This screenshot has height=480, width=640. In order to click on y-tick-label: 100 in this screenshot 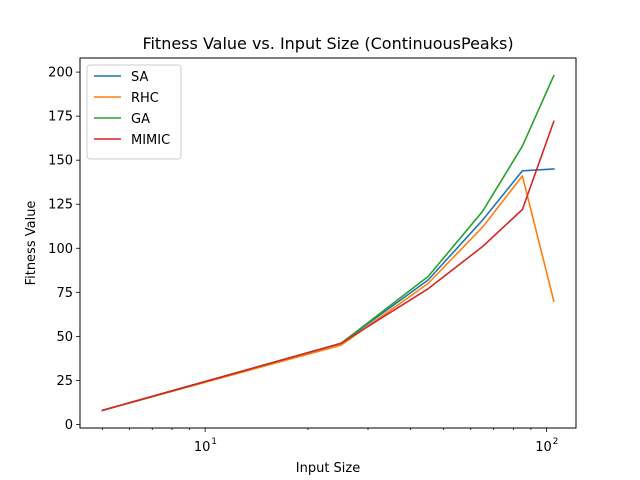, I will do `click(60, 249)`.